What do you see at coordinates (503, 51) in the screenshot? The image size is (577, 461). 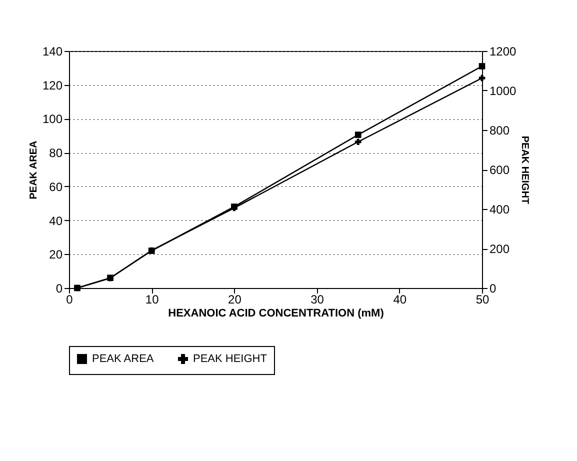 I see `y2-tick-label: 1200` at bounding box center [503, 51].